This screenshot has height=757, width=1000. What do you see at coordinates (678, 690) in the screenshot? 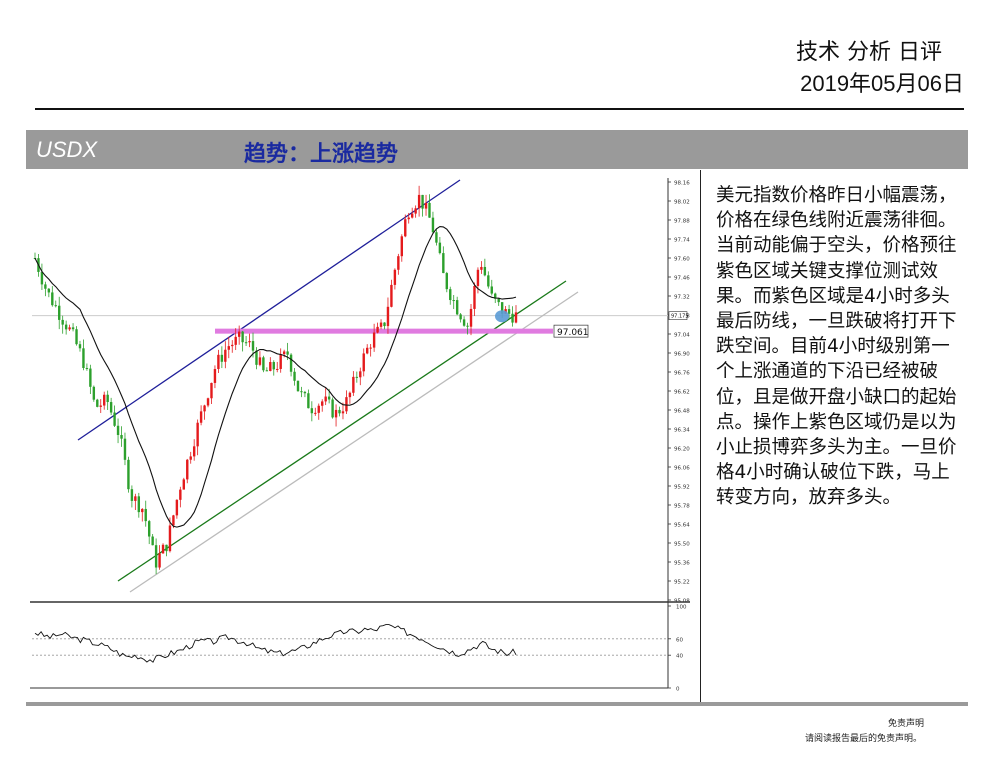
I see `osc-tick-label: 0` at bounding box center [678, 690].